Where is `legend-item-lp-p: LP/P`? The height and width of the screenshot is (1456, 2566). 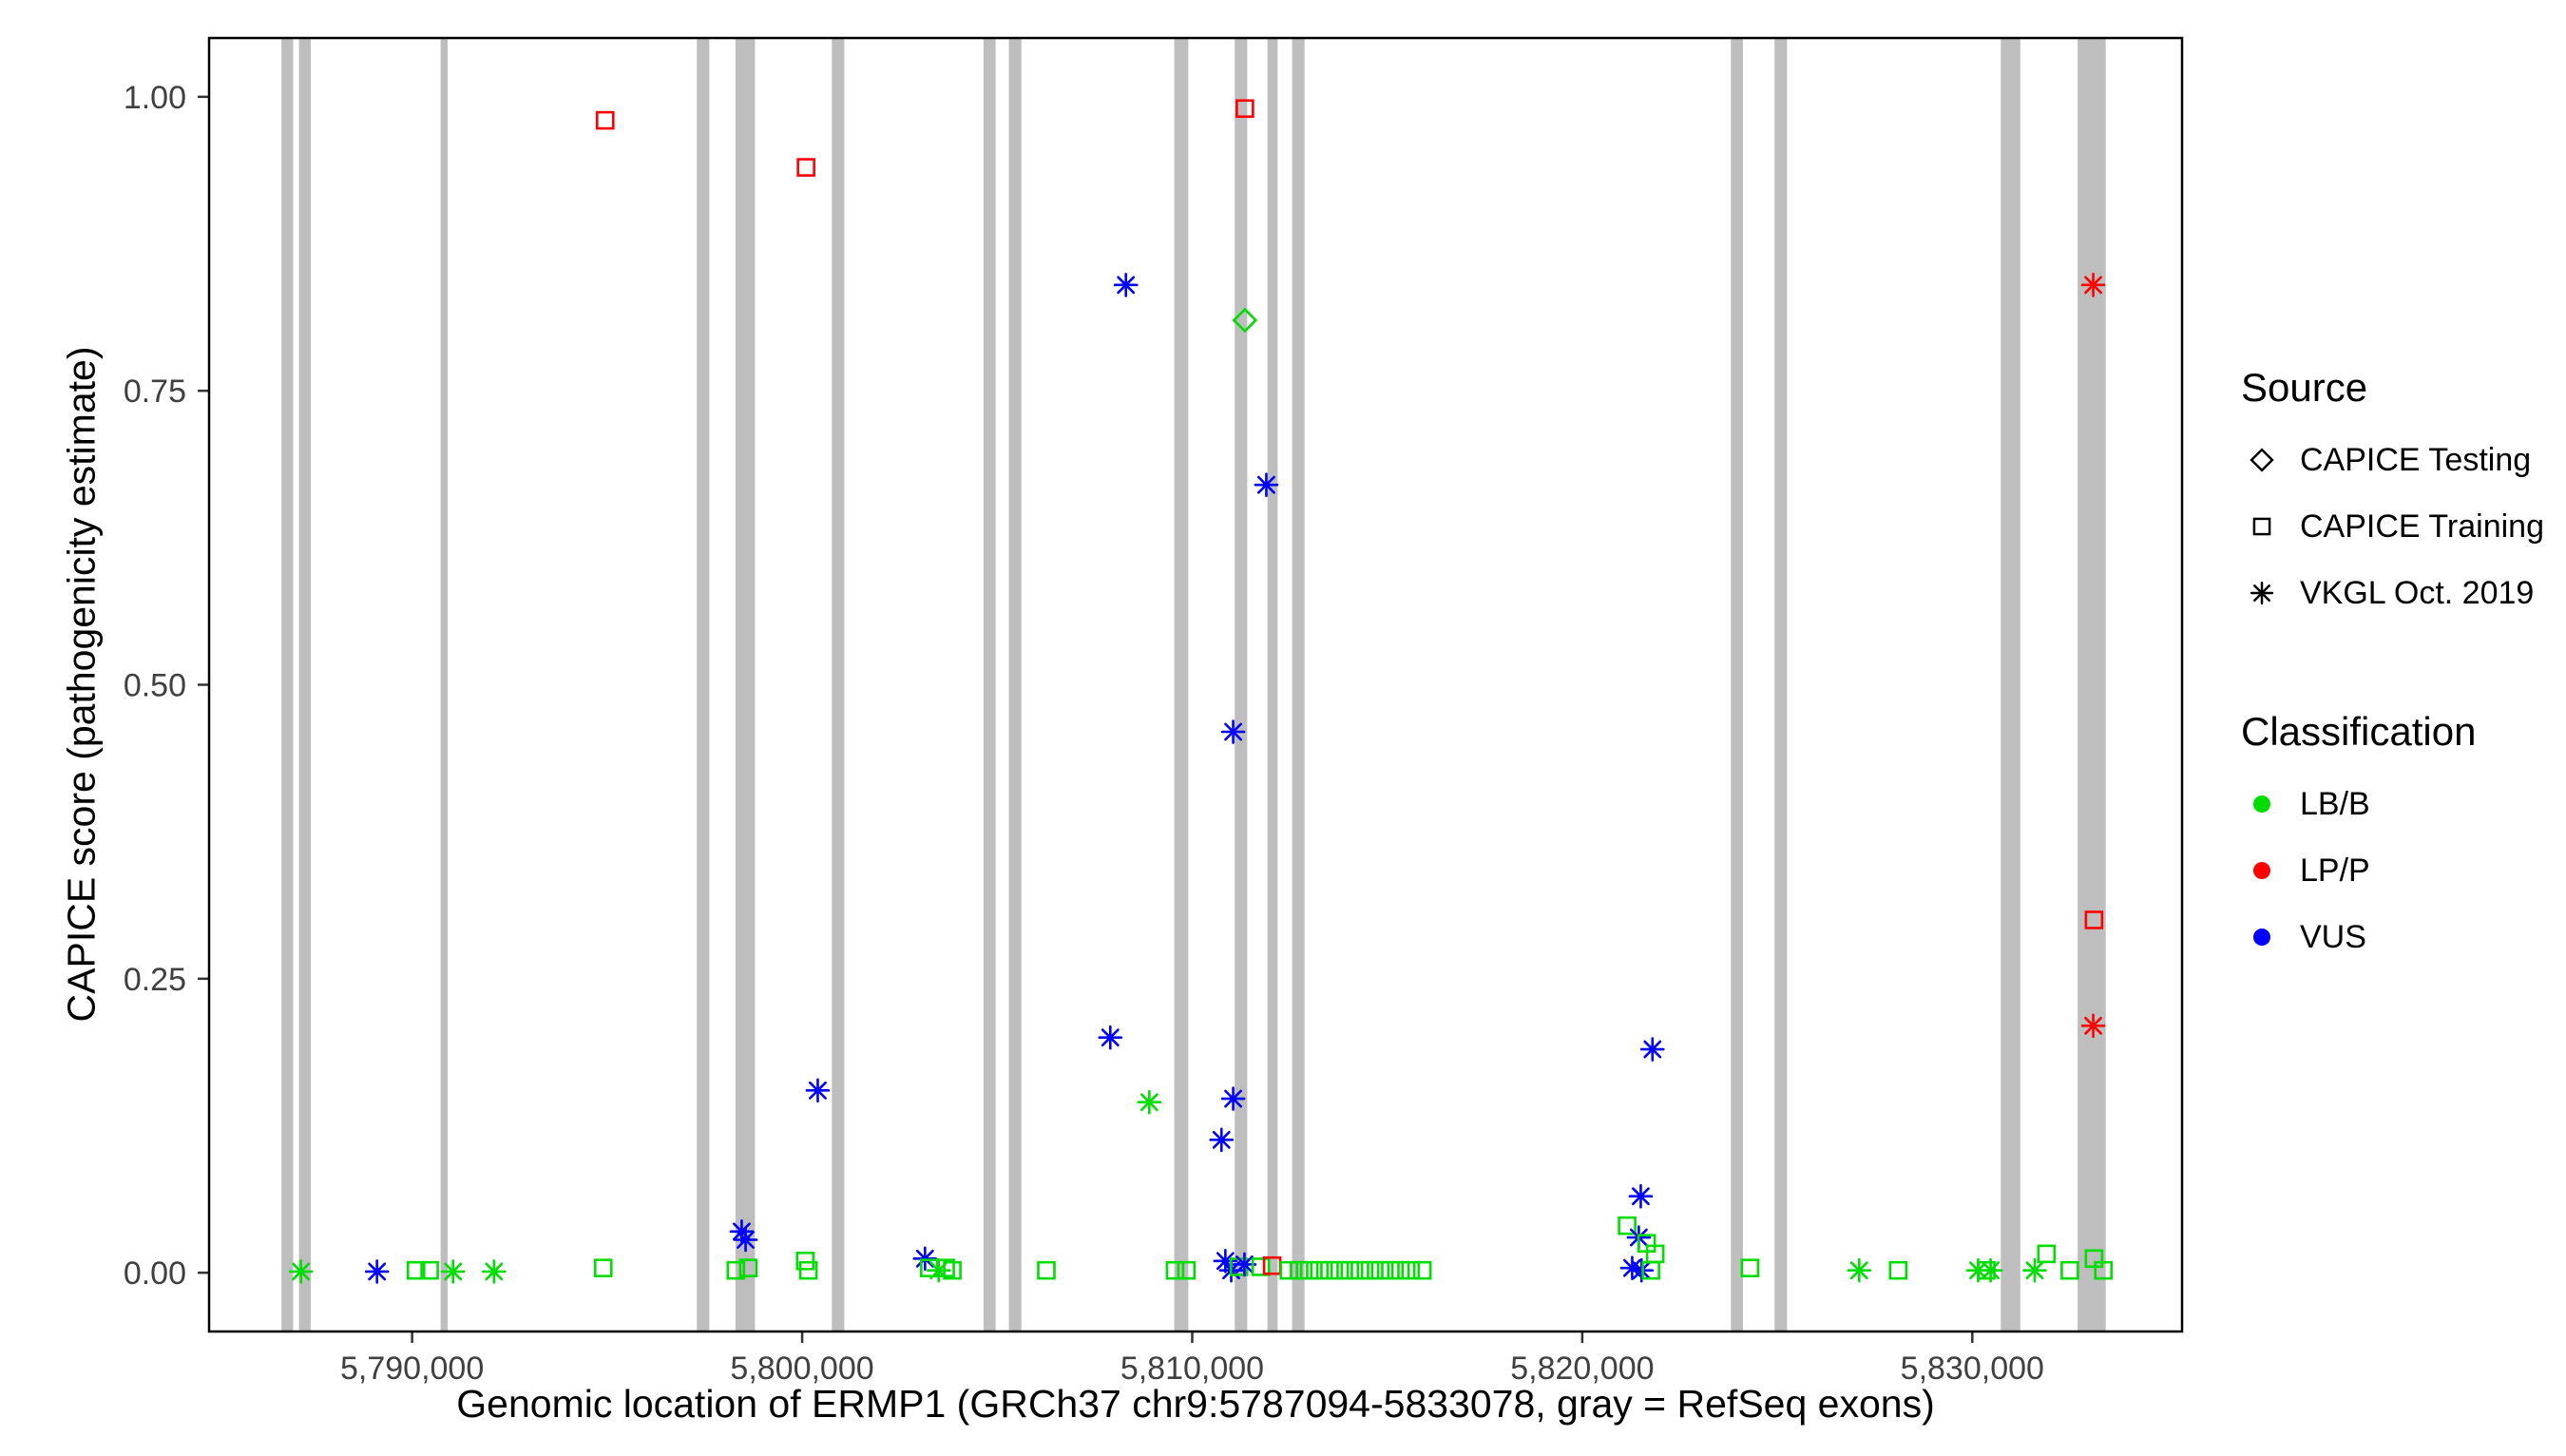
legend-item-lp-p: LP/P is located at coordinates (2403, 870).